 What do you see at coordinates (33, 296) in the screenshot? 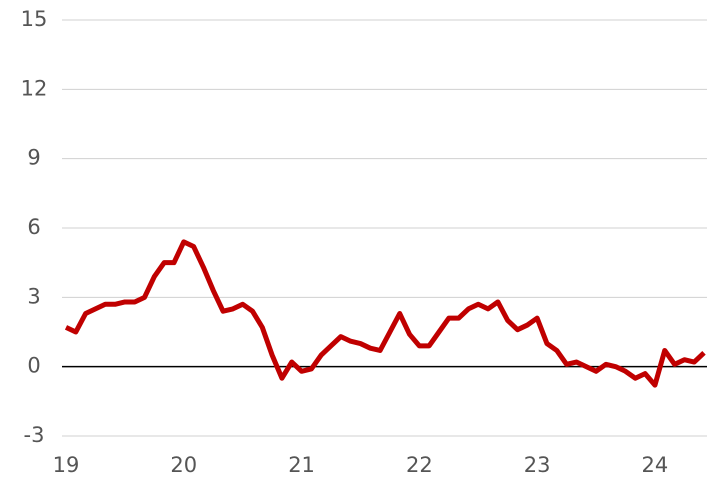
I see `y-tick-label: 3` at bounding box center [33, 296].